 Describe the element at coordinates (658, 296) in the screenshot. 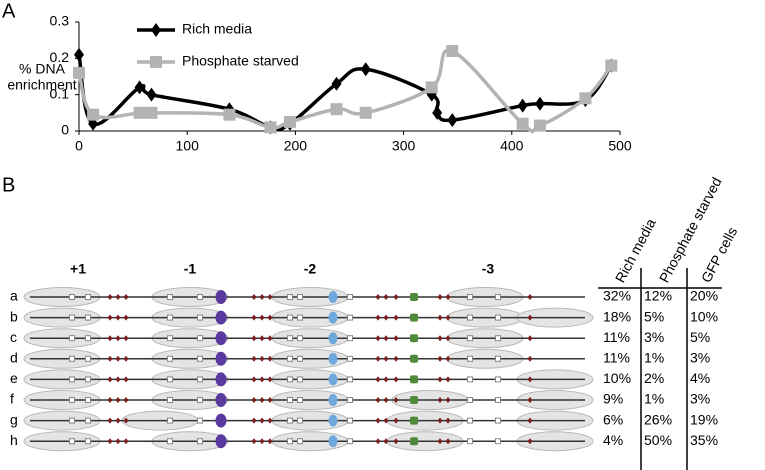

I see `table-cell: 12%` at that location.